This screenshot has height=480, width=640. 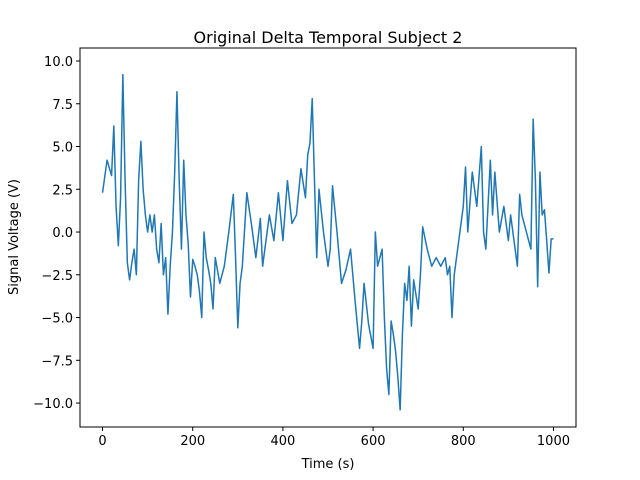 What do you see at coordinates (328, 37) in the screenshot?
I see `chart-title: Original Delta Temporal Subject 2` at bounding box center [328, 37].